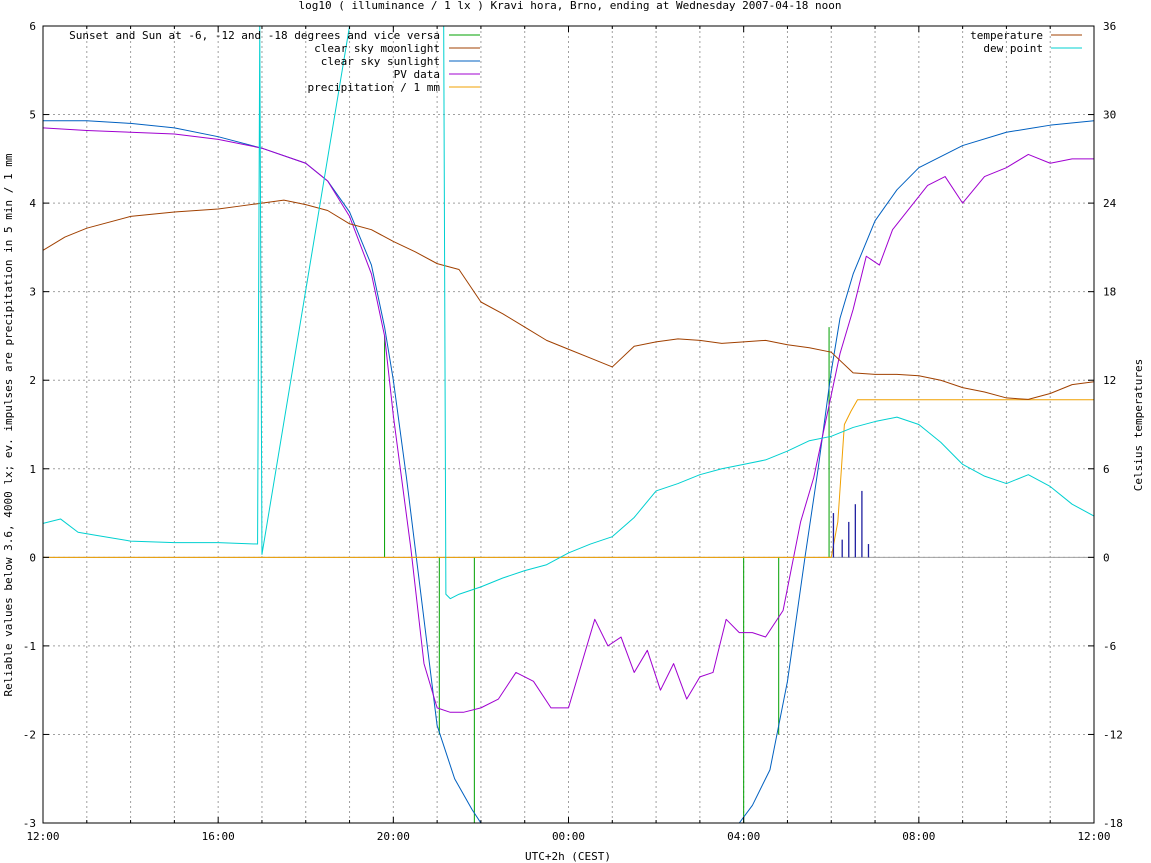  What do you see at coordinates (1113, 734) in the screenshot?
I see `y2-tick-label: -12` at bounding box center [1113, 734].